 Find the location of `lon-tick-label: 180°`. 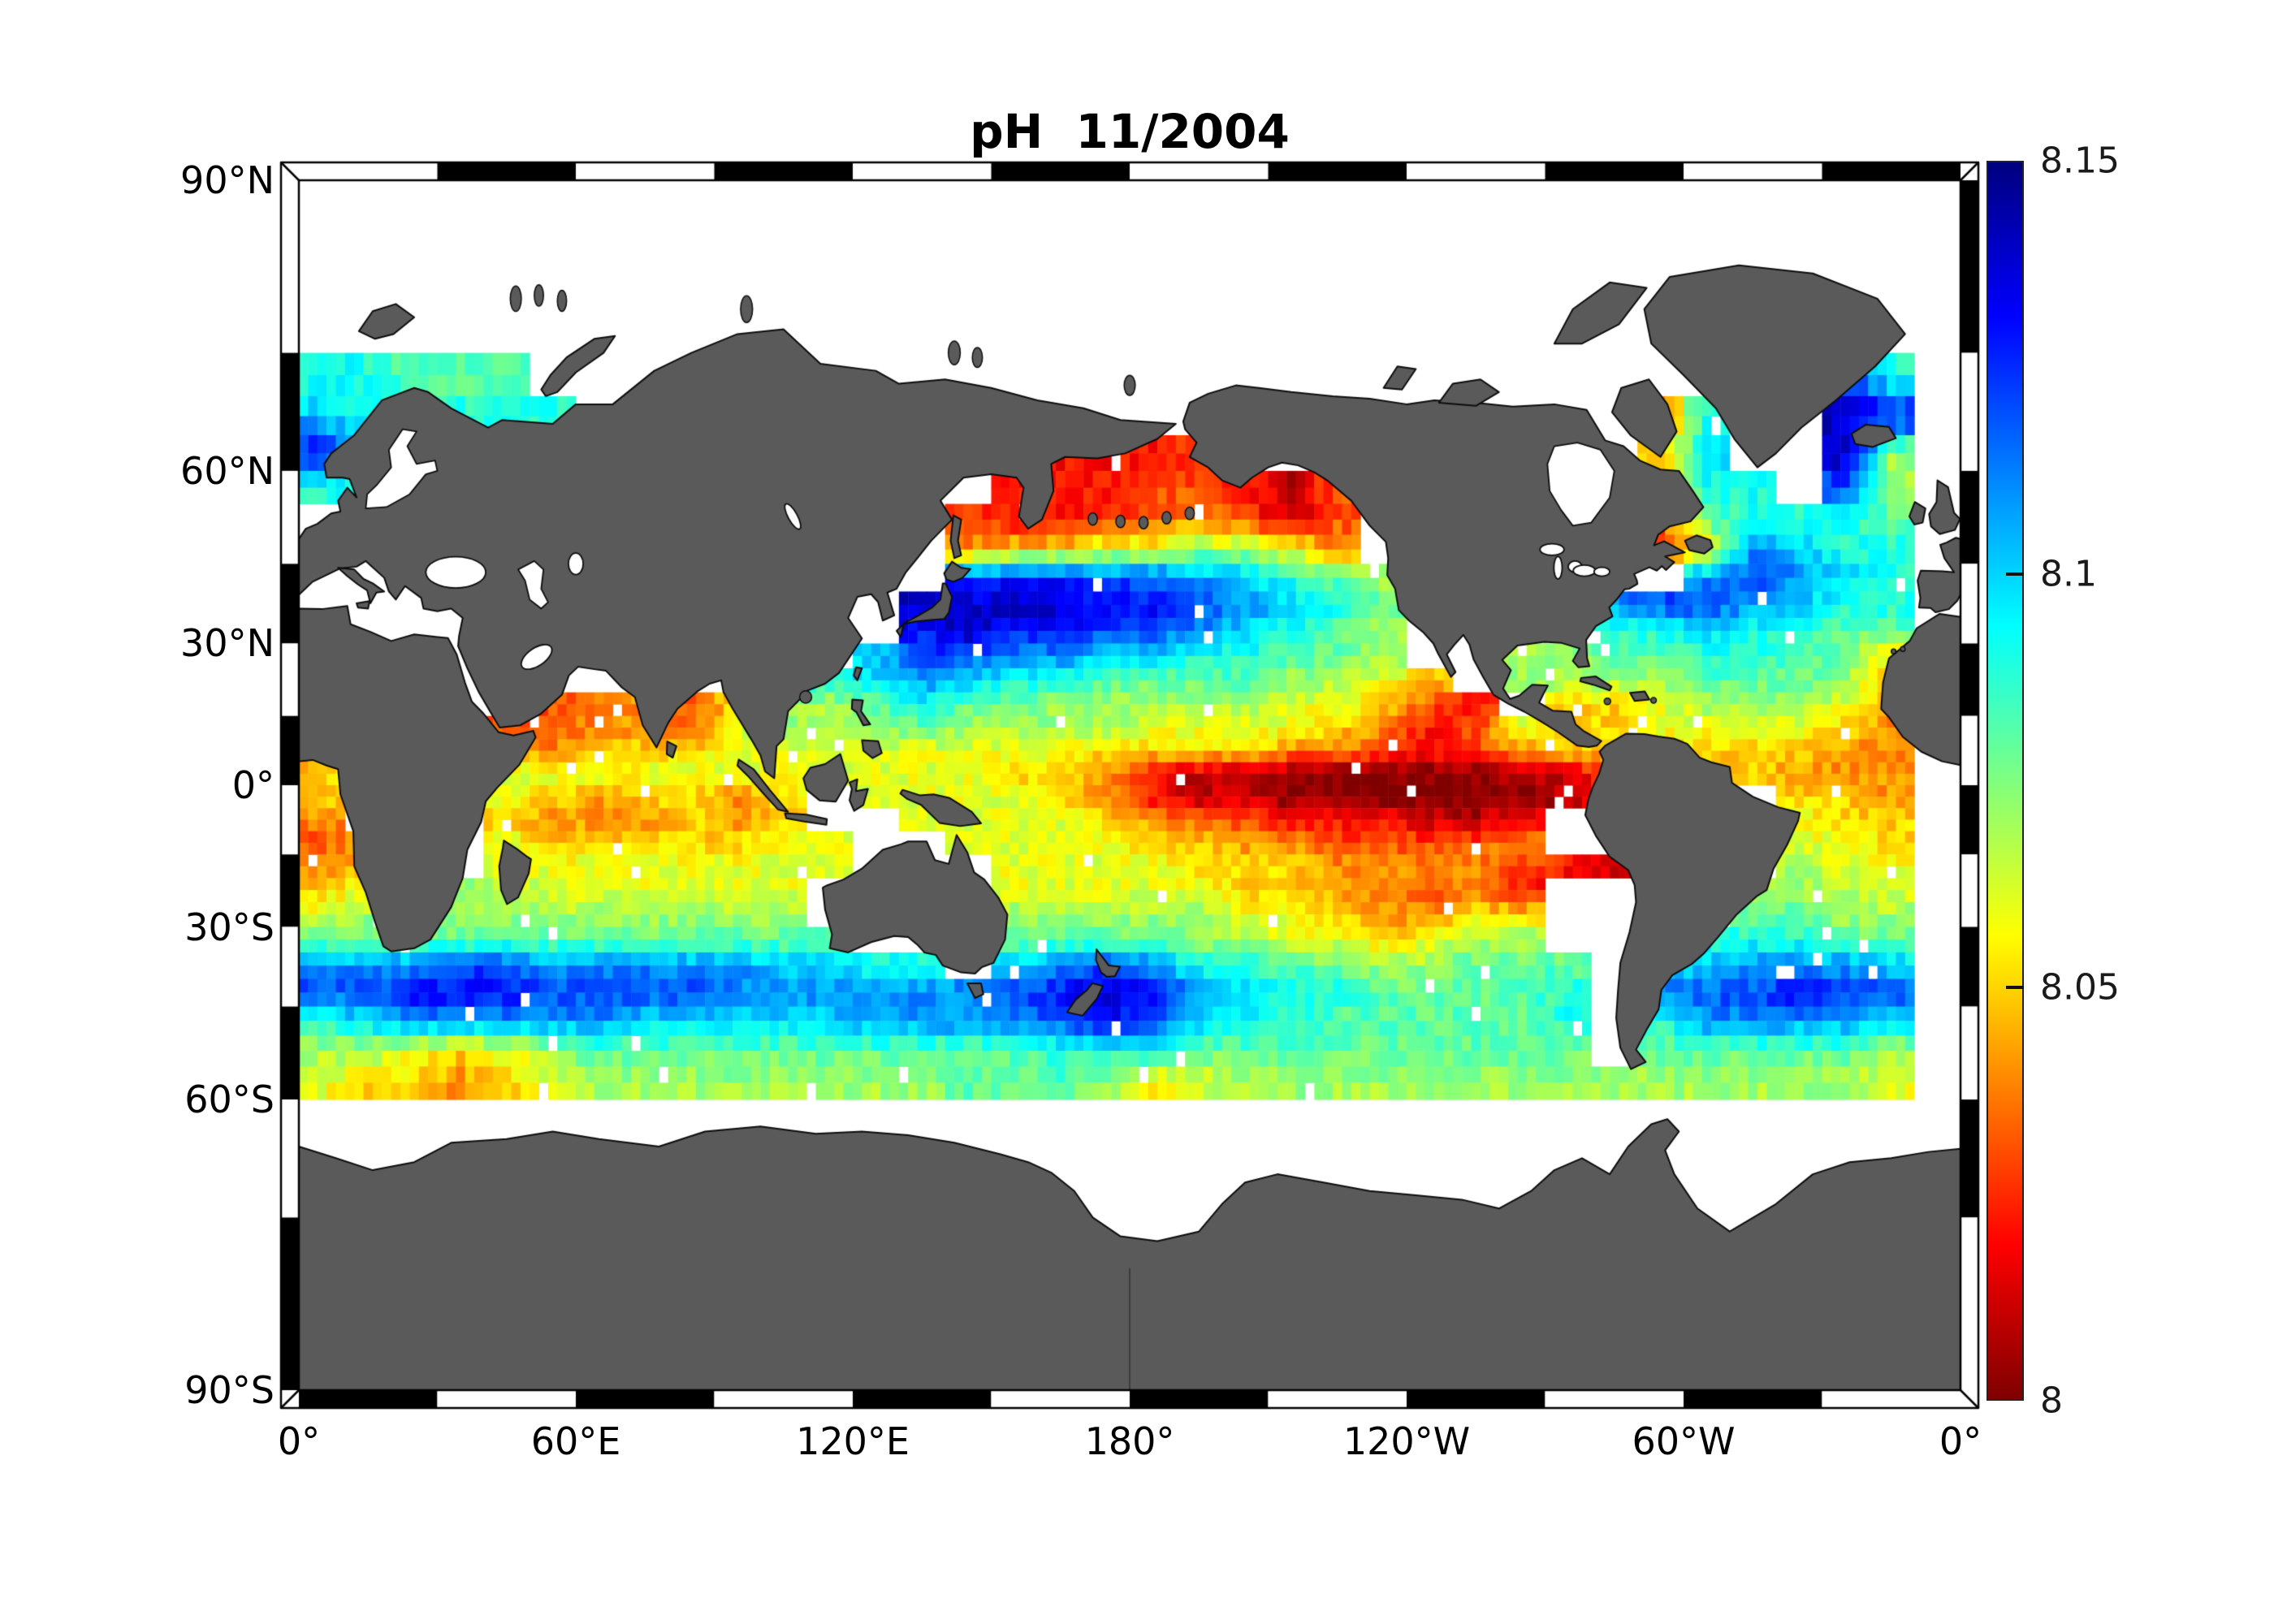

lon-tick-label: 180° is located at coordinates (1129, 1441).